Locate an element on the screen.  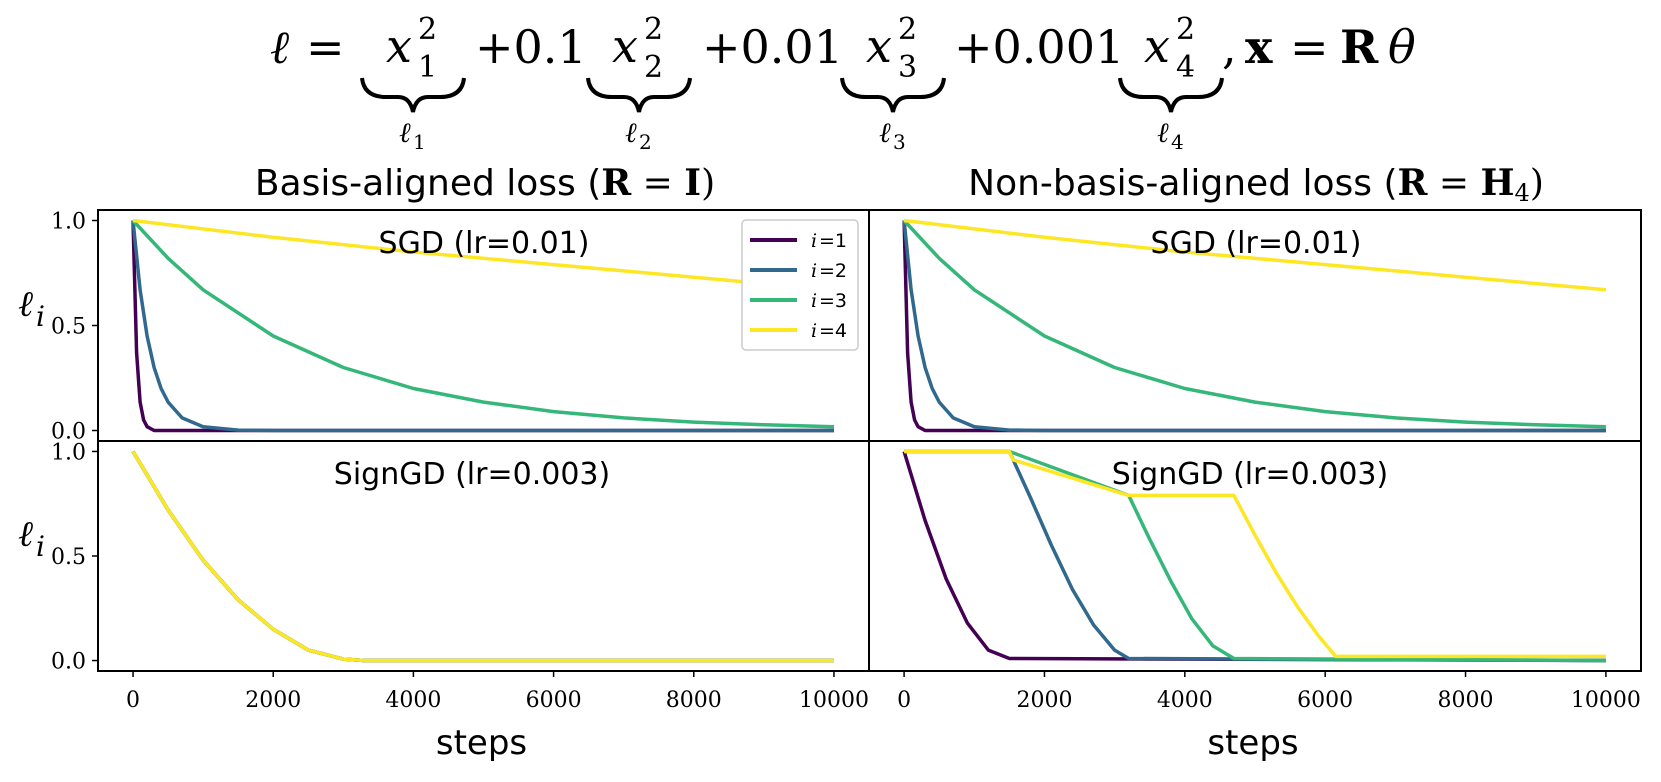
term-2-var: x is located at coordinates (625, 46).